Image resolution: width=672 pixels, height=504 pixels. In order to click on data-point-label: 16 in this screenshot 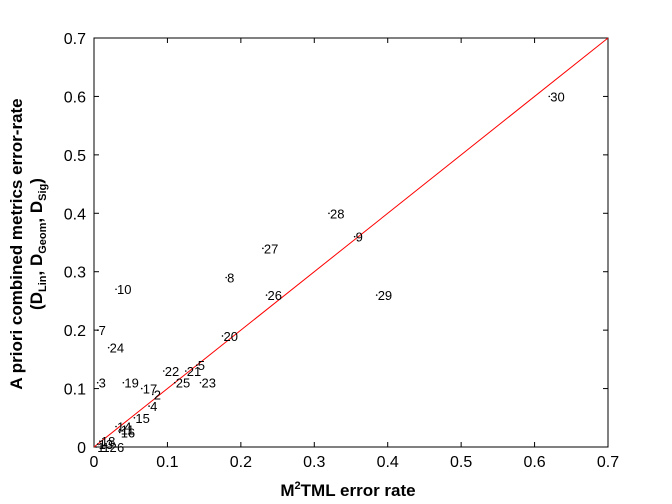, I will do `click(128, 432)`.